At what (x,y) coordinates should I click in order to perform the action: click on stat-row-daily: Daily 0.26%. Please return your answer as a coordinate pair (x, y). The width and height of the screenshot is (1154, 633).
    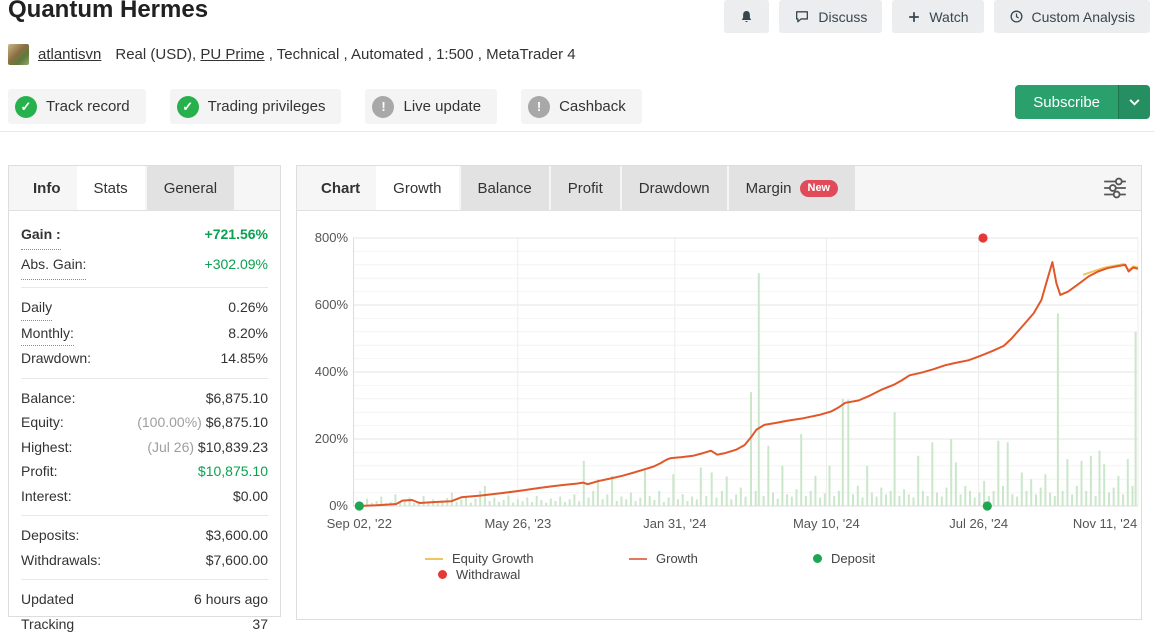
    Looking at the image, I should click on (144, 308).